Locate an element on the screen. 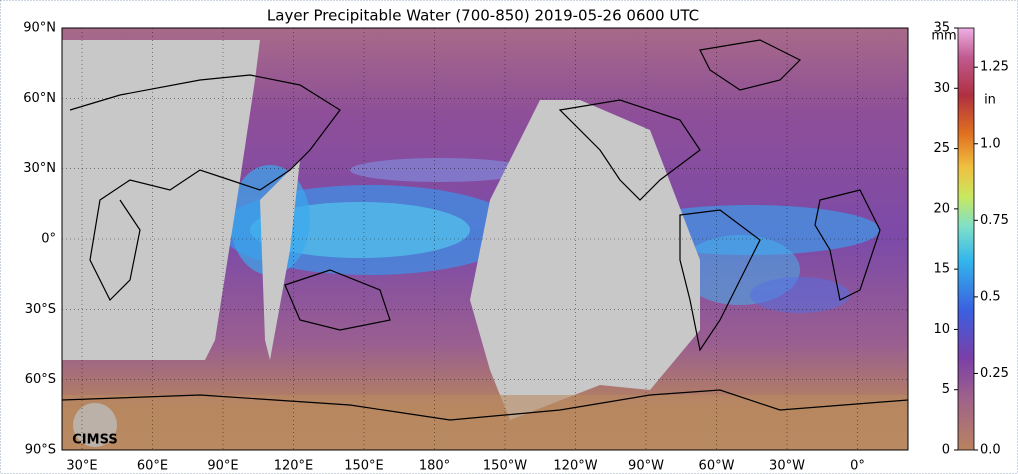 The height and width of the screenshot is (474, 1018). colorbar-mm-label: 5 is located at coordinates (946, 389).